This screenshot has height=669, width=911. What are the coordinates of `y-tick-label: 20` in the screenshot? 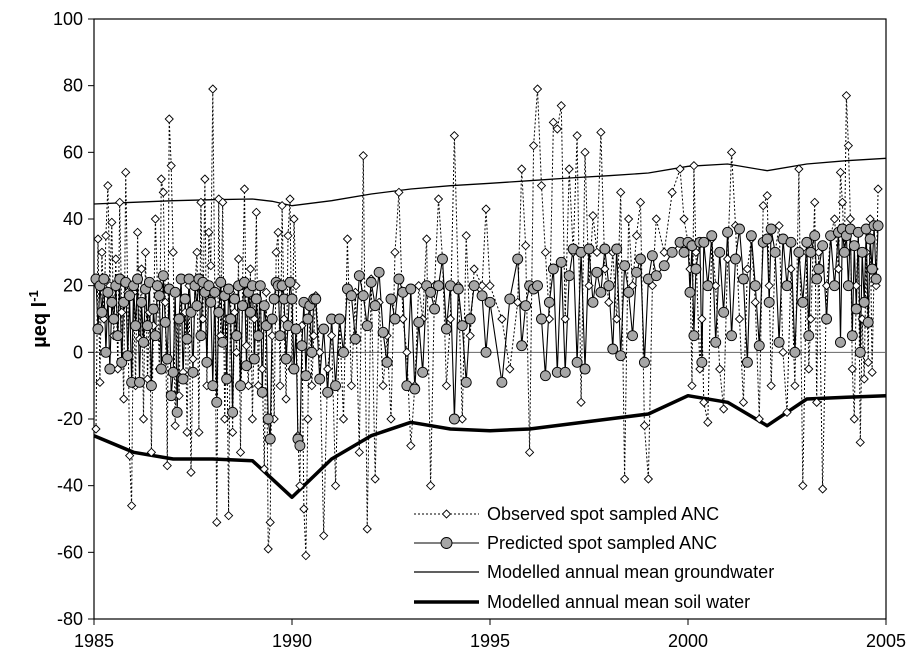 It's located at (73, 286).